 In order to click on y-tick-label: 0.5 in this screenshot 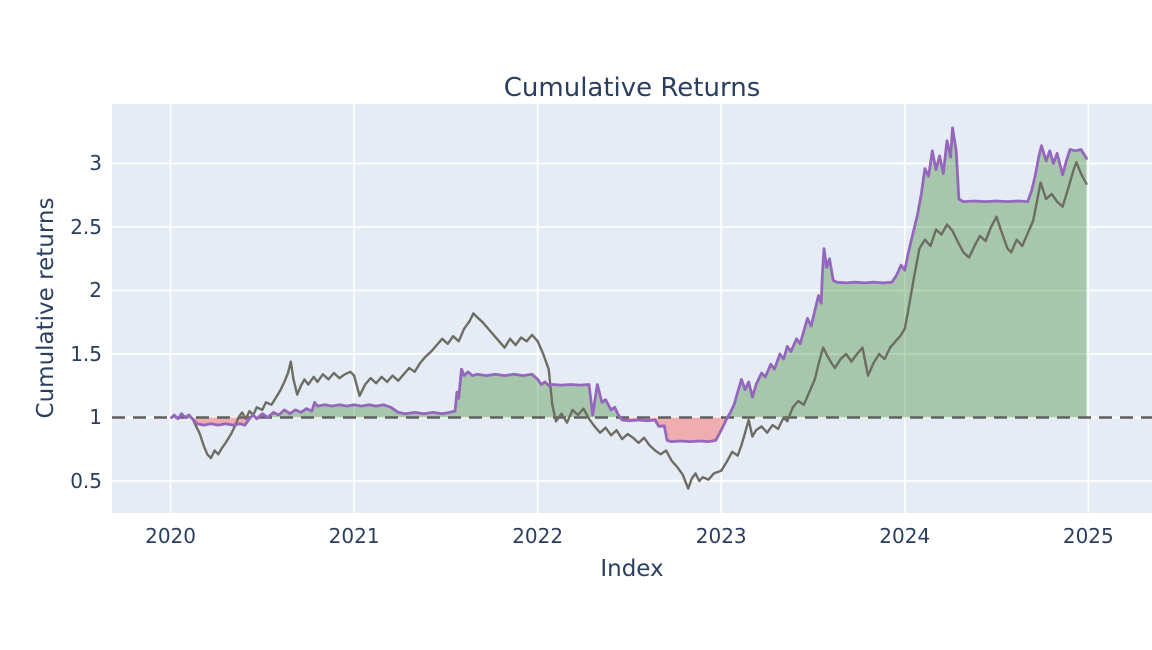, I will do `click(86, 480)`.